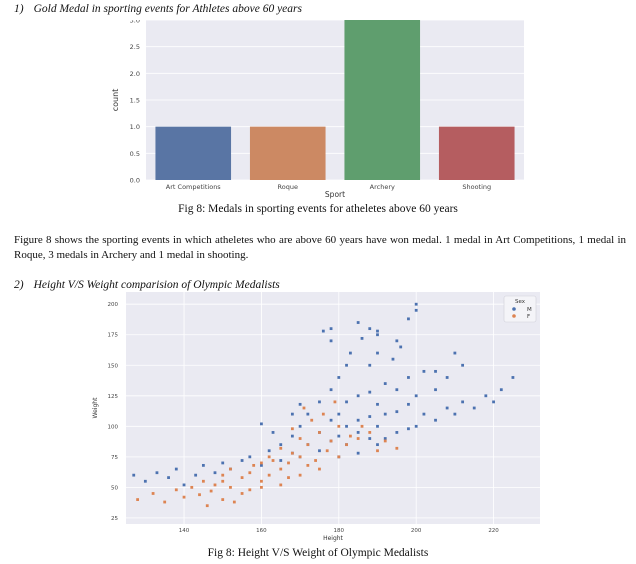  I want to click on legend-label-f: F, so click(528, 317).